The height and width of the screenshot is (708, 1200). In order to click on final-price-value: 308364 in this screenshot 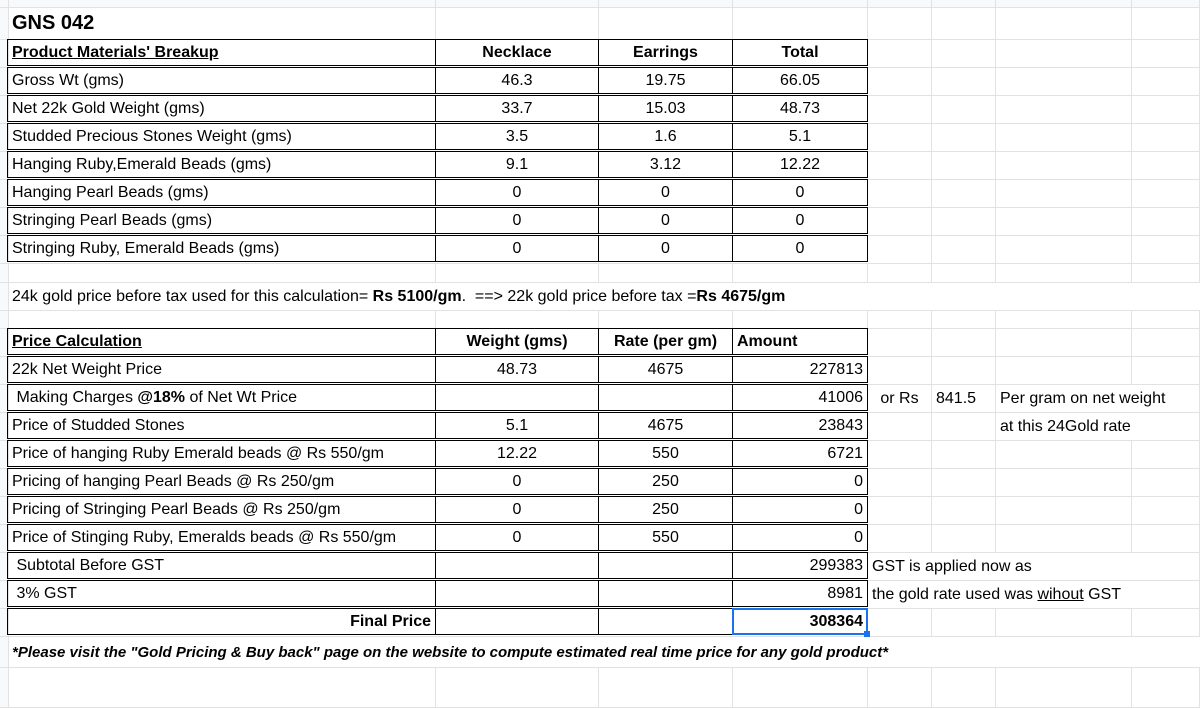, I will do `click(801, 622)`.